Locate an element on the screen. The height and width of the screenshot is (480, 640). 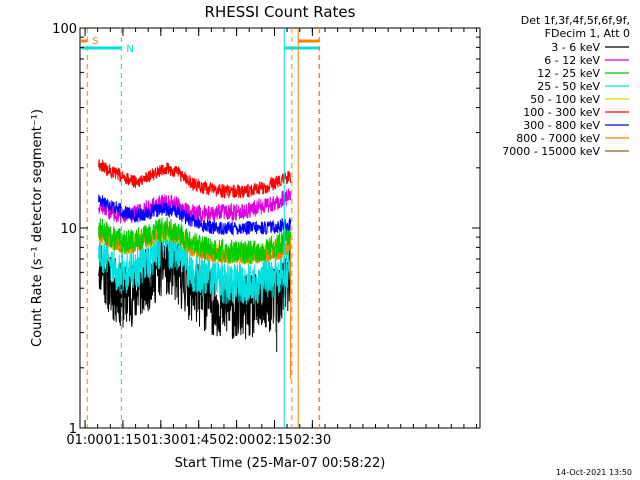
legend-label-5: 100 - 300 keV is located at coordinates (561, 112).